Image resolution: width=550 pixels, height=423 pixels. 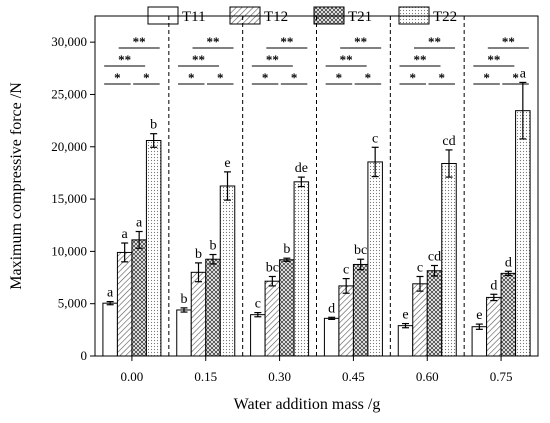 I want to click on x-tick-label: 0.75, so click(x=501, y=376).